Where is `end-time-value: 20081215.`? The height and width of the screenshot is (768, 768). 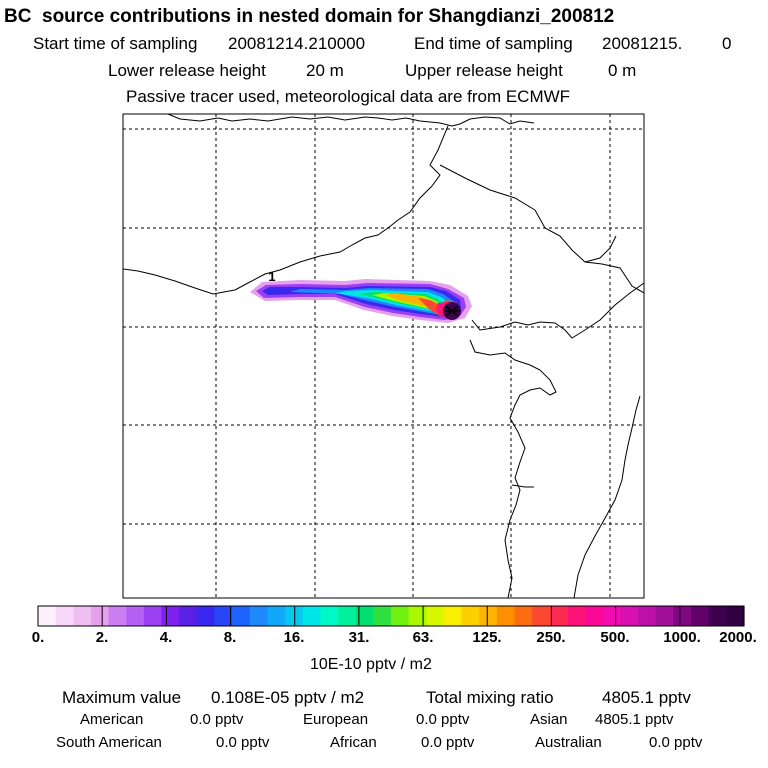
end-time-value: 20081215. is located at coordinates (642, 43).